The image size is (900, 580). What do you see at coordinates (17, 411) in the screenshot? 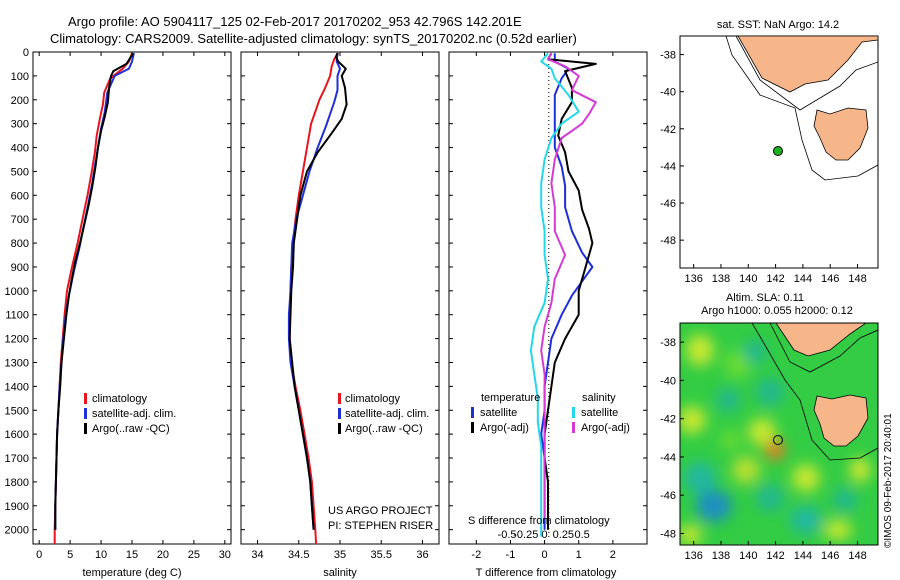
I see `depth-tick-label: 1500` at bounding box center [17, 411].